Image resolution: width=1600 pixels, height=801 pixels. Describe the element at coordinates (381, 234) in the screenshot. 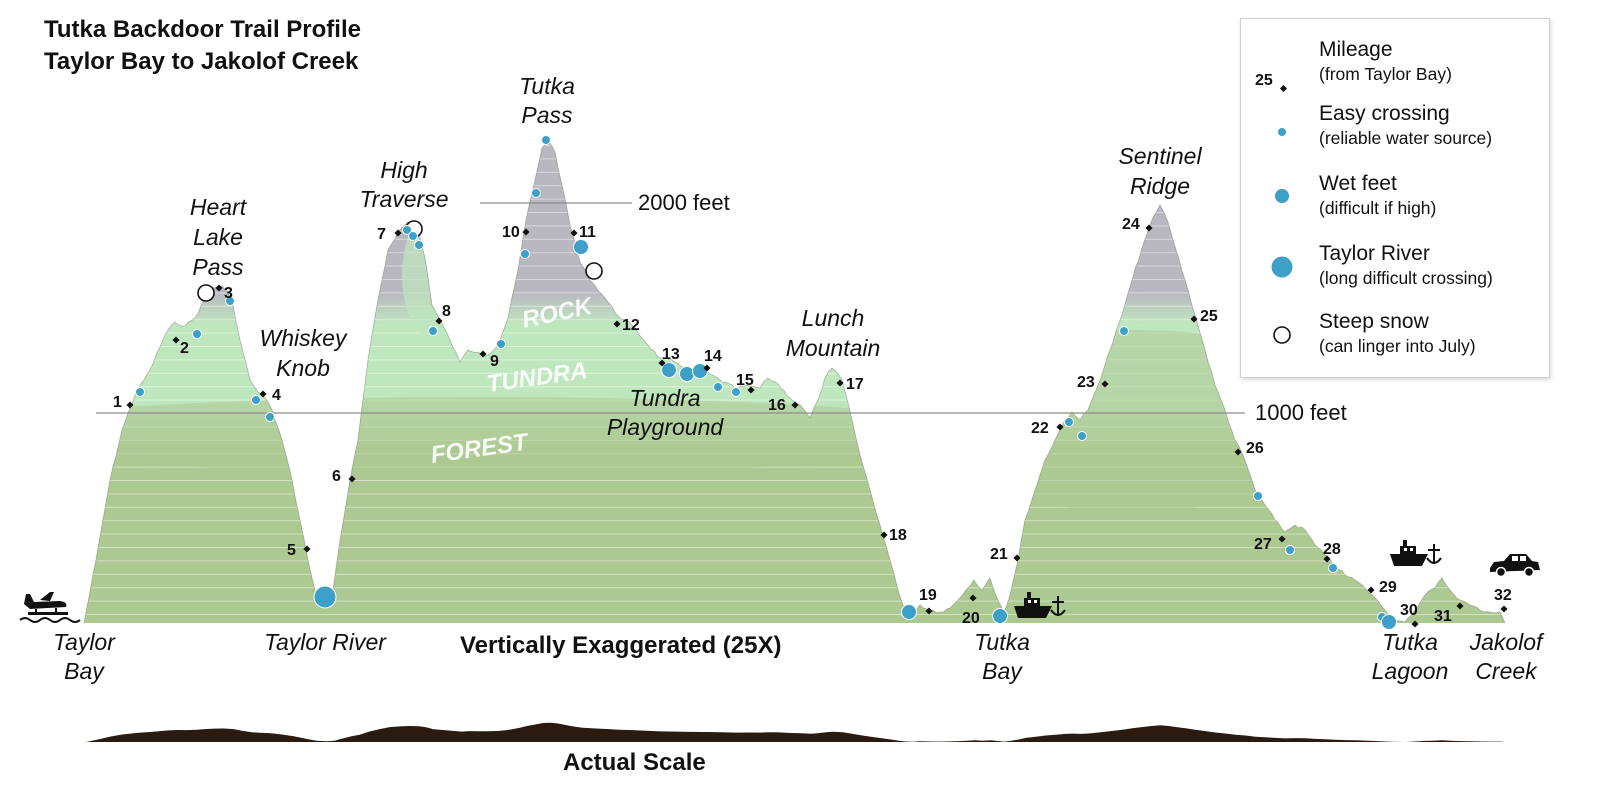

I see `mileage-label-7: 7` at that location.